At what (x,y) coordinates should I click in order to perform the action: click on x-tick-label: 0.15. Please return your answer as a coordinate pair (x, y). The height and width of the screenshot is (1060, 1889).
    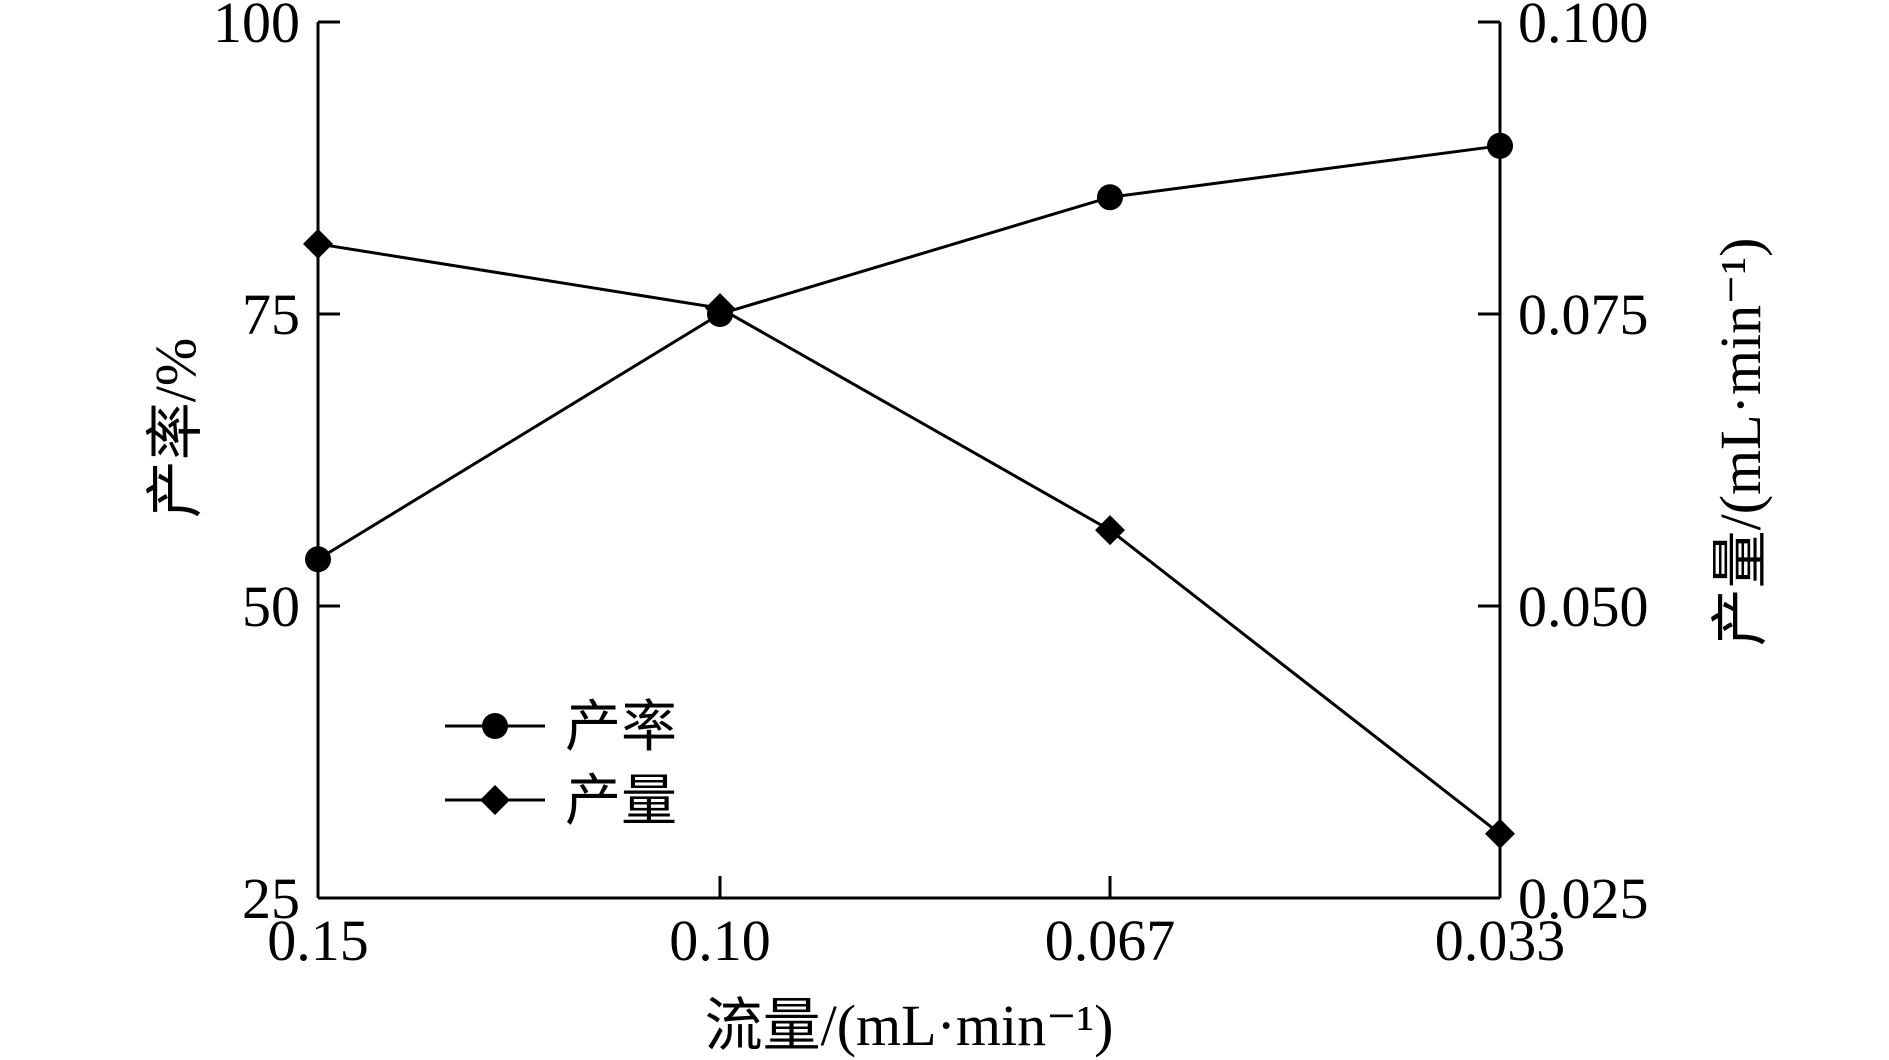
    Looking at the image, I should click on (318, 940).